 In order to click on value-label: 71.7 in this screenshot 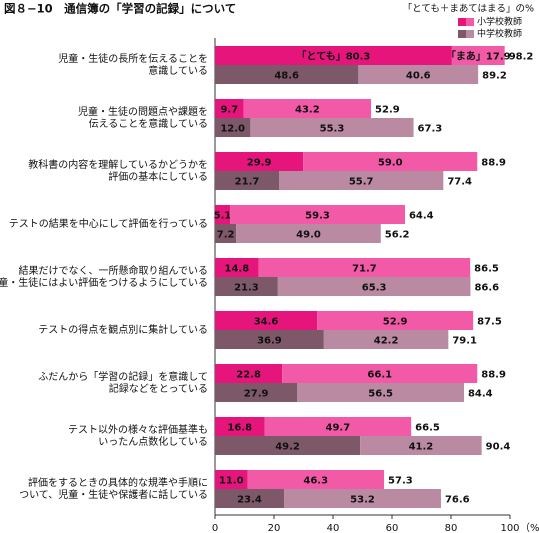, I will do `click(364, 269)`.